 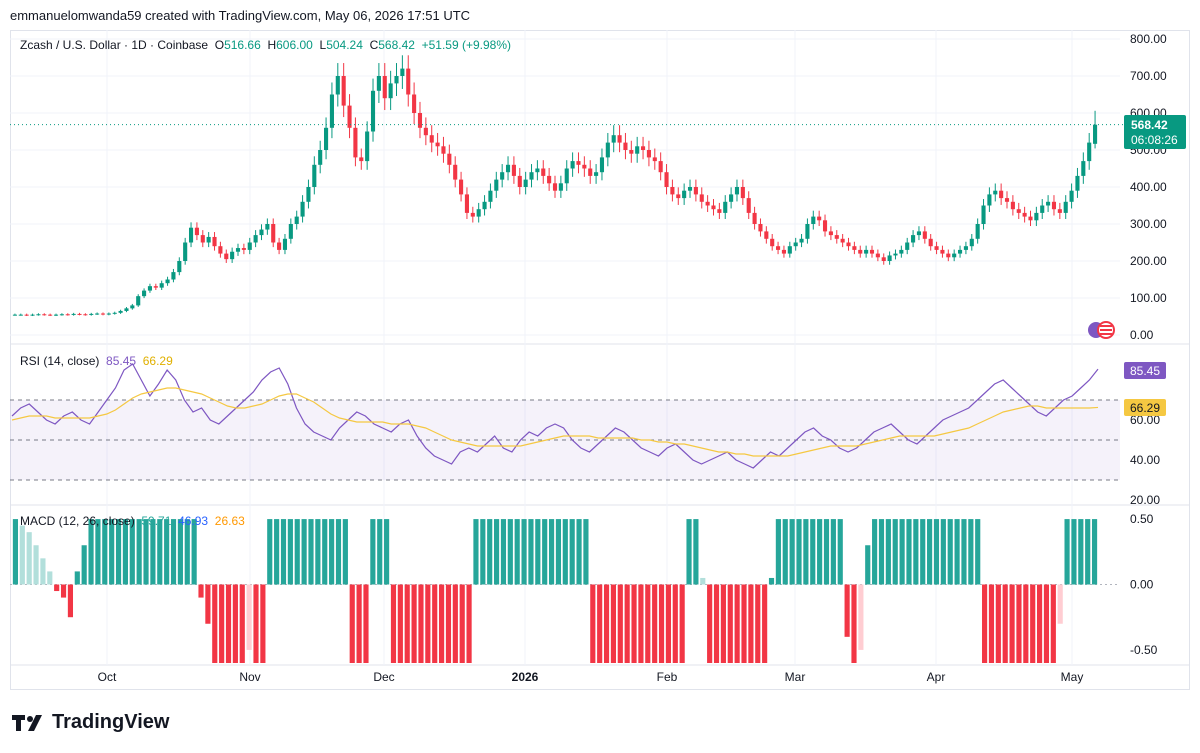 What do you see at coordinates (323, 45) in the screenshot?
I see `low-label: L` at bounding box center [323, 45].